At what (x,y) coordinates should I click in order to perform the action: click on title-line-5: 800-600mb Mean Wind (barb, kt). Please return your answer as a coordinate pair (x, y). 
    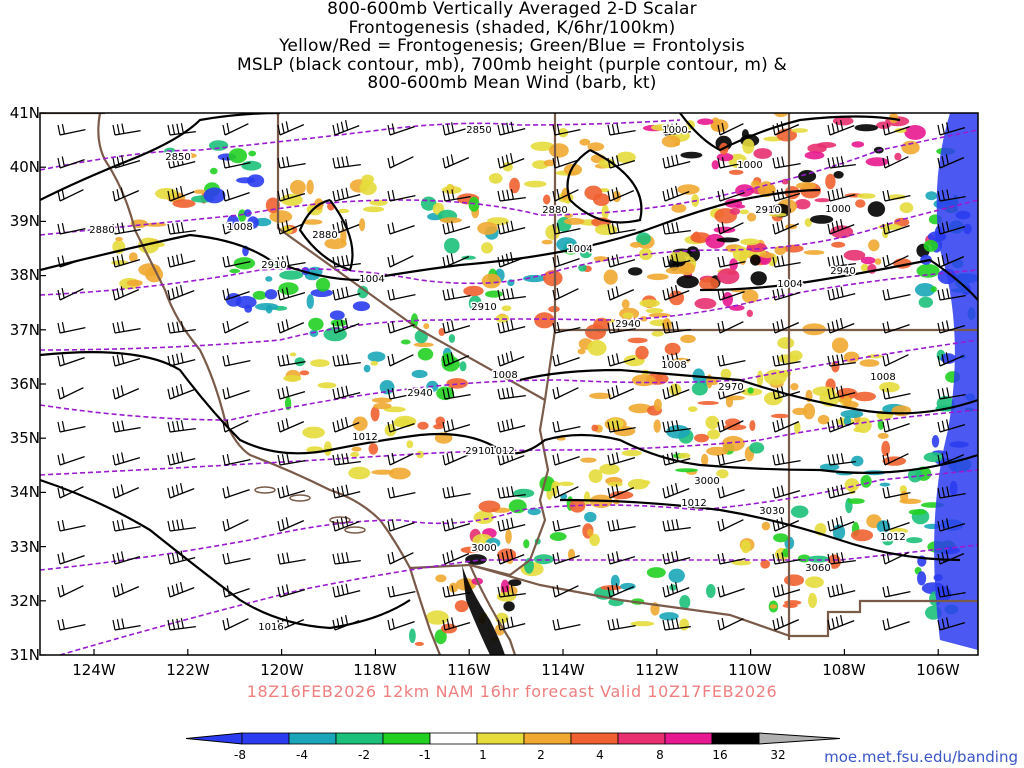
    Looking at the image, I should click on (512, 83).